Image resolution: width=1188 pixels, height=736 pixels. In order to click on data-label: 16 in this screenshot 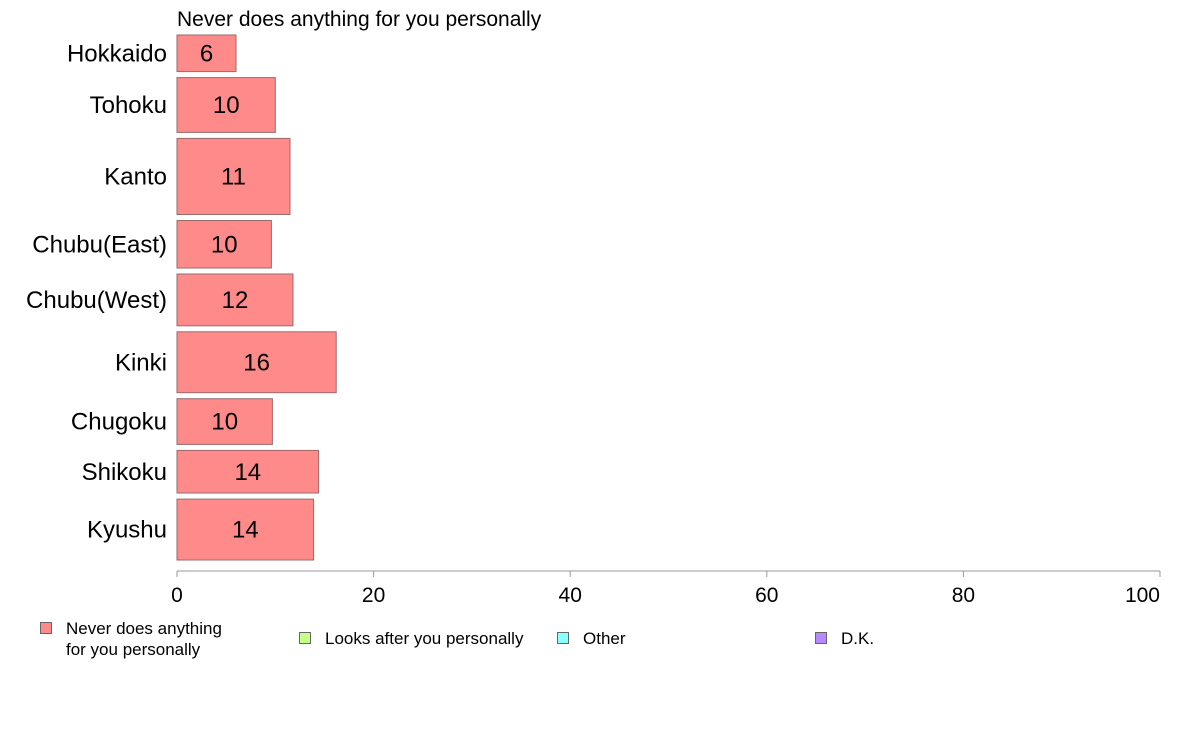, I will do `click(256, 362)`.